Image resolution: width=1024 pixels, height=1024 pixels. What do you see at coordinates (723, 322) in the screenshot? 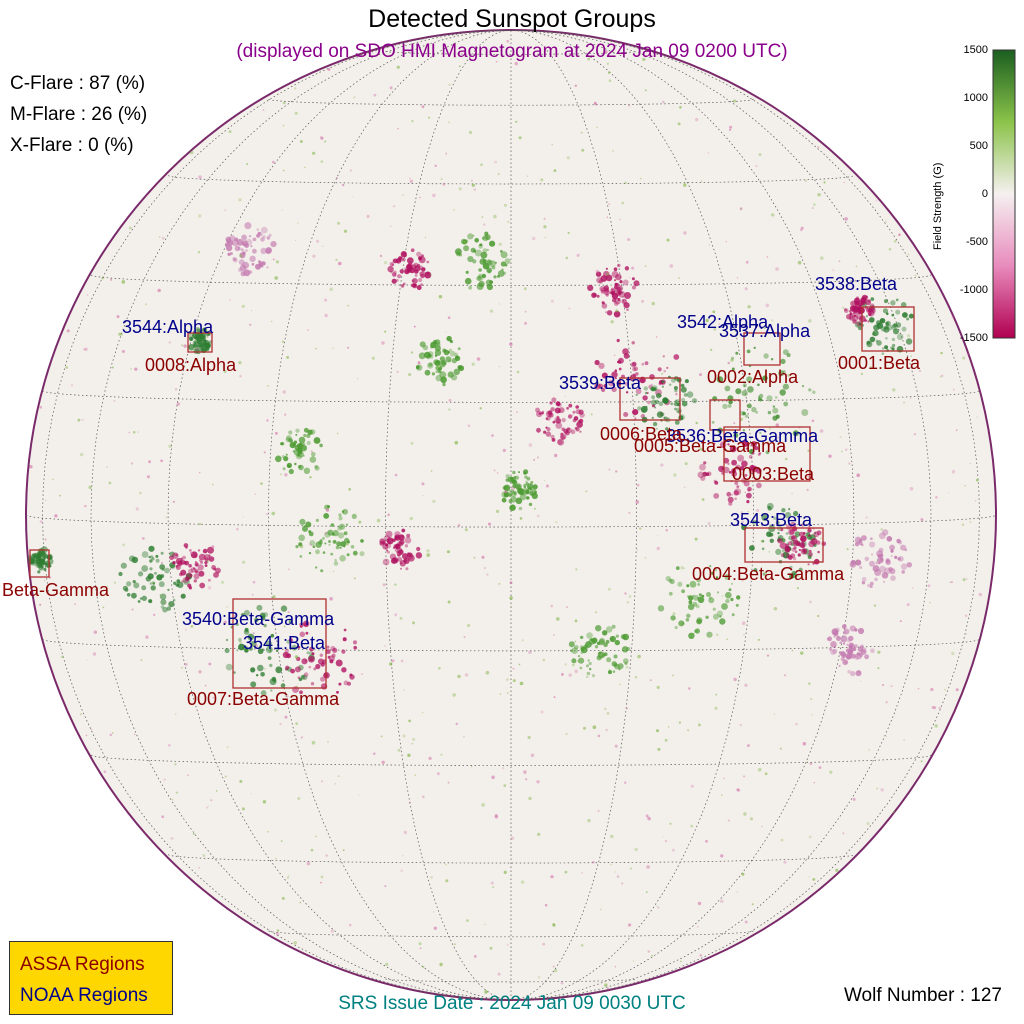
I see `noaa-region-label: 3542:Alpha` at bounding box center [723, 322].